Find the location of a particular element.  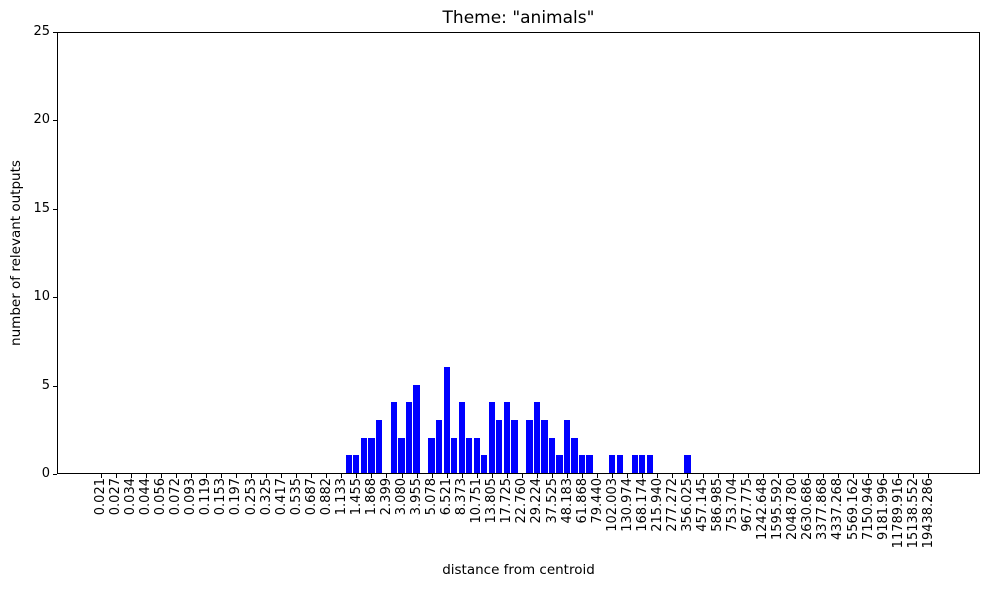

x-tick-label: 5569.162 is located at coordinates (853, 509).